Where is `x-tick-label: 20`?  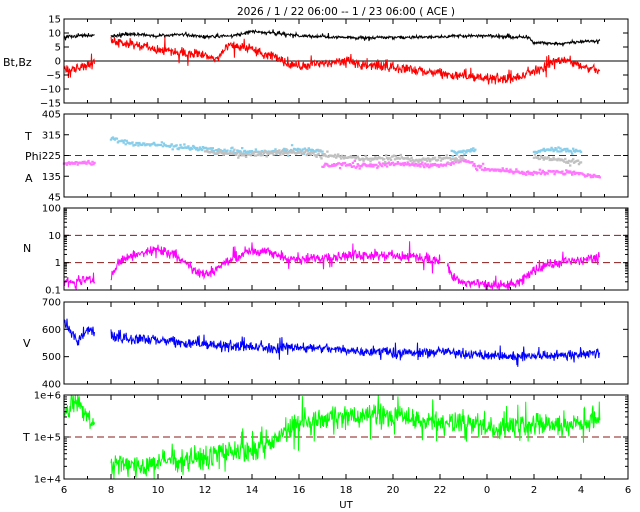
x-tick-label: 20 is located at coordinates (393, 490).